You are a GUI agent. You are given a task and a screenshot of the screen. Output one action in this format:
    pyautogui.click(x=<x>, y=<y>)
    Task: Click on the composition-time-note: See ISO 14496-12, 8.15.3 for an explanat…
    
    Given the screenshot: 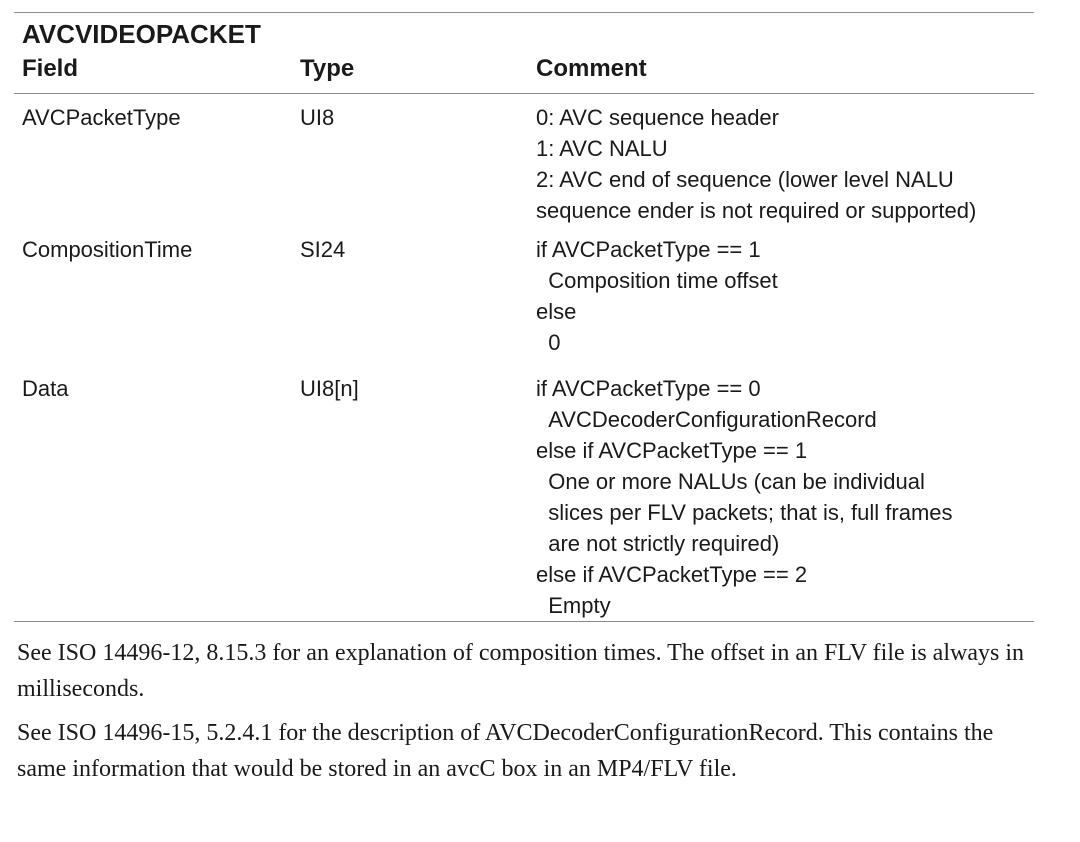 What is the action you would take?
    pyautogui.click(x=520, y=671)
    